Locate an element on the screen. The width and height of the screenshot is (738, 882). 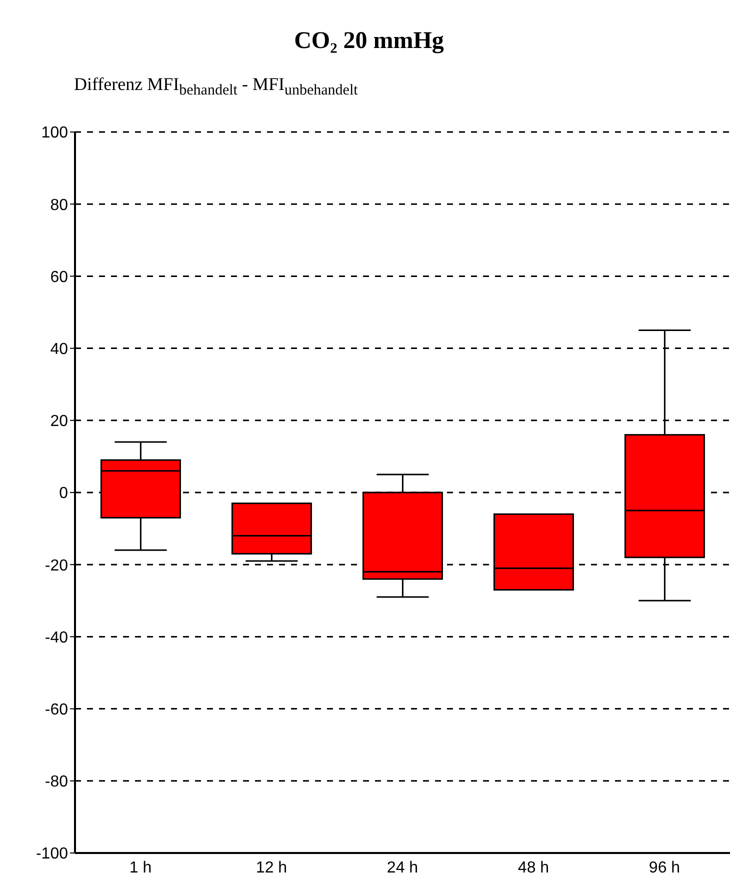
y-tick-label: -20 is located at coordinates (56, 565).